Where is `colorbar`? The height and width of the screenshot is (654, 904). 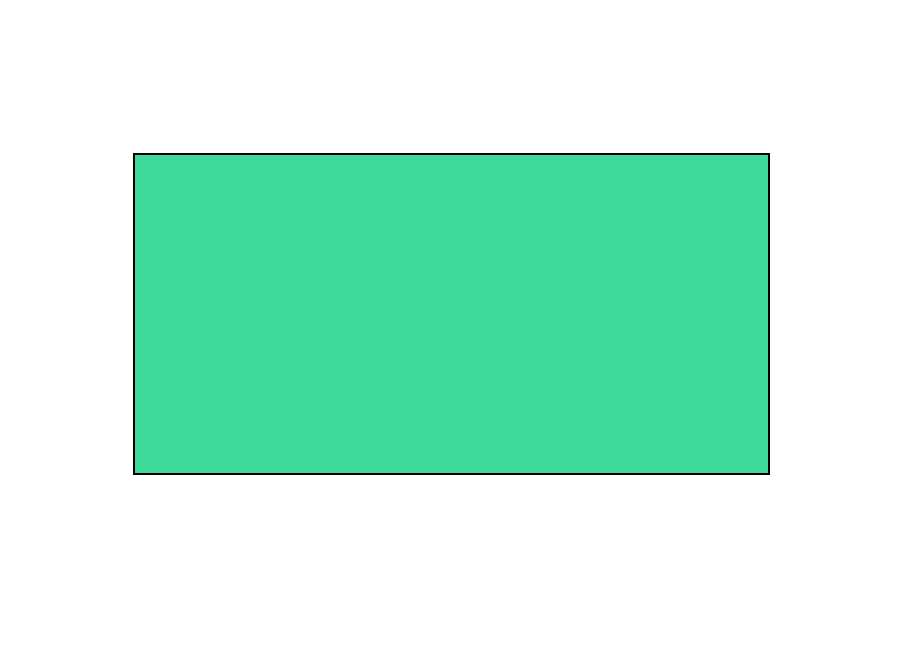
colorbar is located at coordinates (817, 362).